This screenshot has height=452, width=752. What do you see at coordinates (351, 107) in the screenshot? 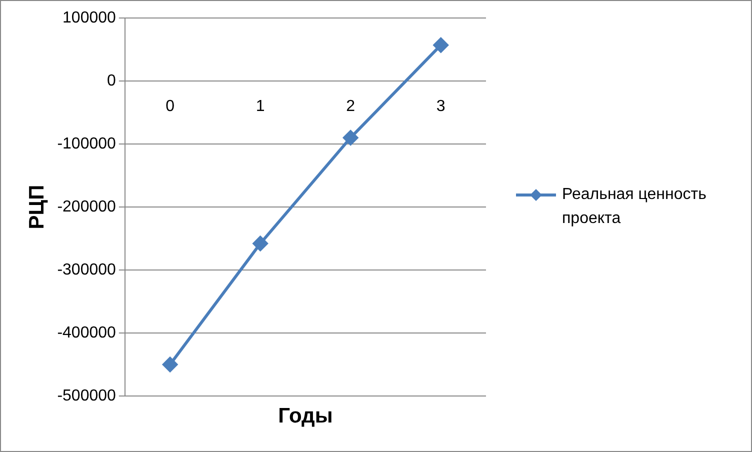
I see `x-tick-label: 2` at bounding box center [351, 107].